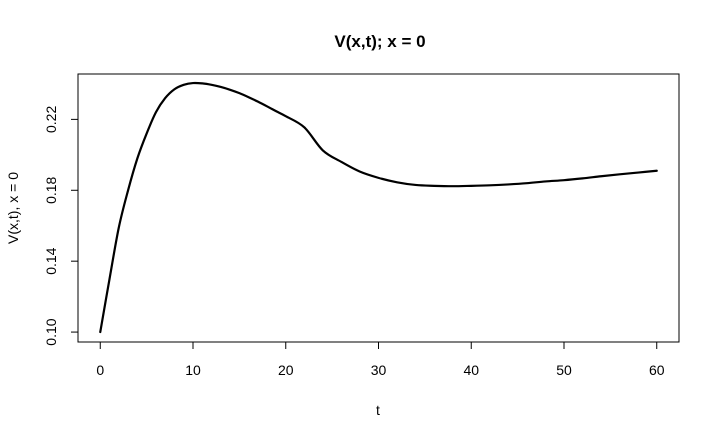 The image size is (719, 439). I want to click on x-tick-label: 30, so click(379, 370).